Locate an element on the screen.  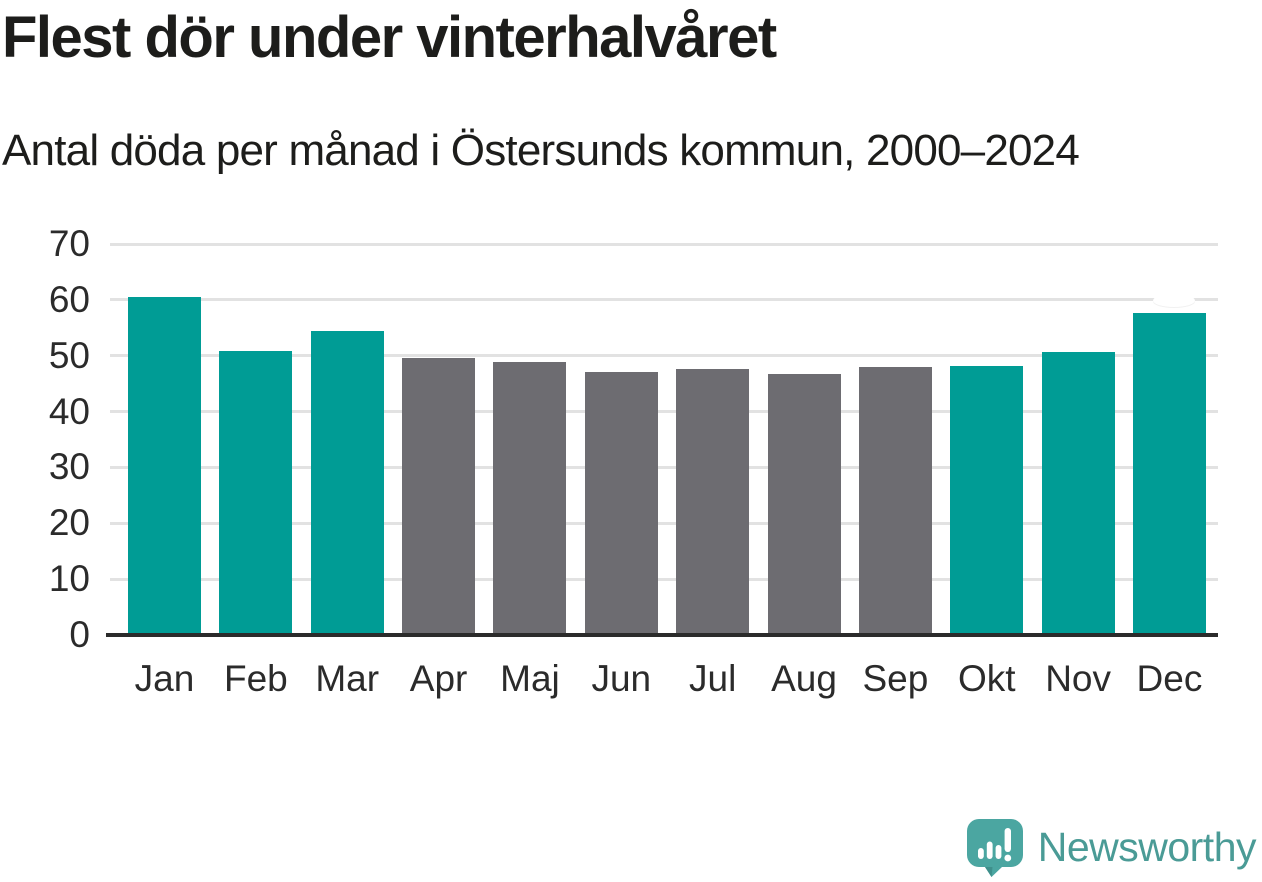
y-tick-label-10: 10 is located at coordinates (69, 579).